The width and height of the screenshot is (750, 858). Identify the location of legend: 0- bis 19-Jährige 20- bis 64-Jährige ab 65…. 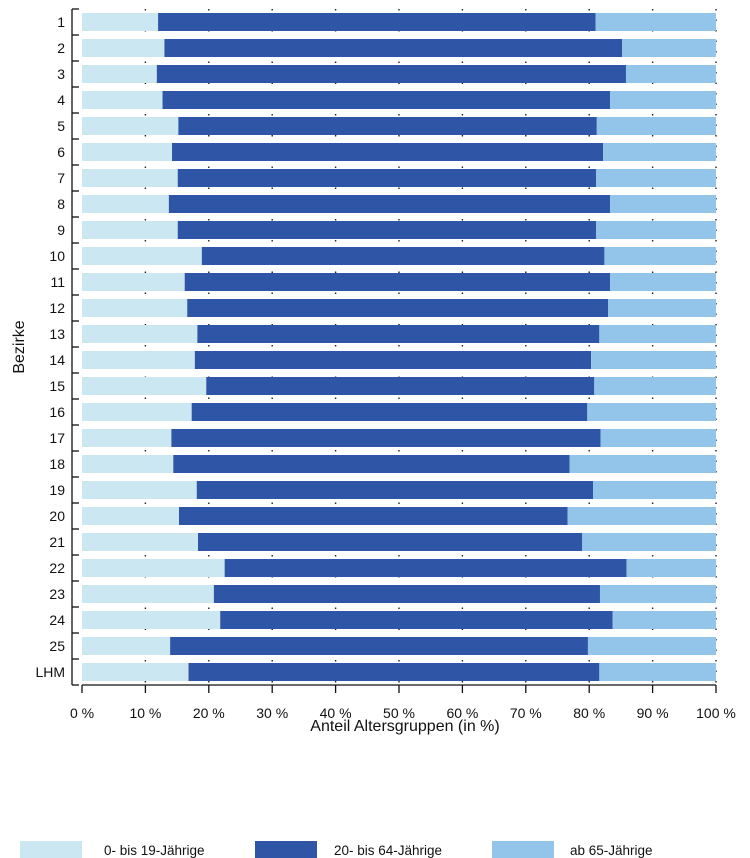
(336, 849).